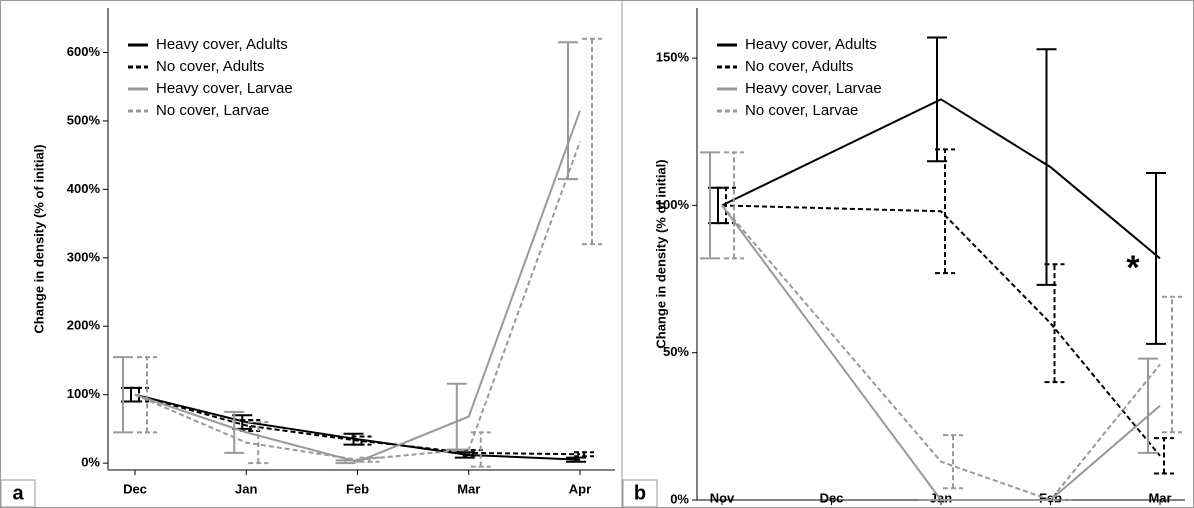  Describe the element at coordinates (84, 325) in the screenshot. I see `y-tick-label: 200%` at that location.